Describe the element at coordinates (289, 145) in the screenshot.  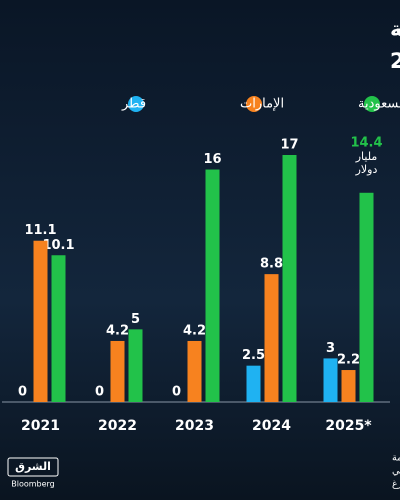
I see `value-label: 17` at that location.